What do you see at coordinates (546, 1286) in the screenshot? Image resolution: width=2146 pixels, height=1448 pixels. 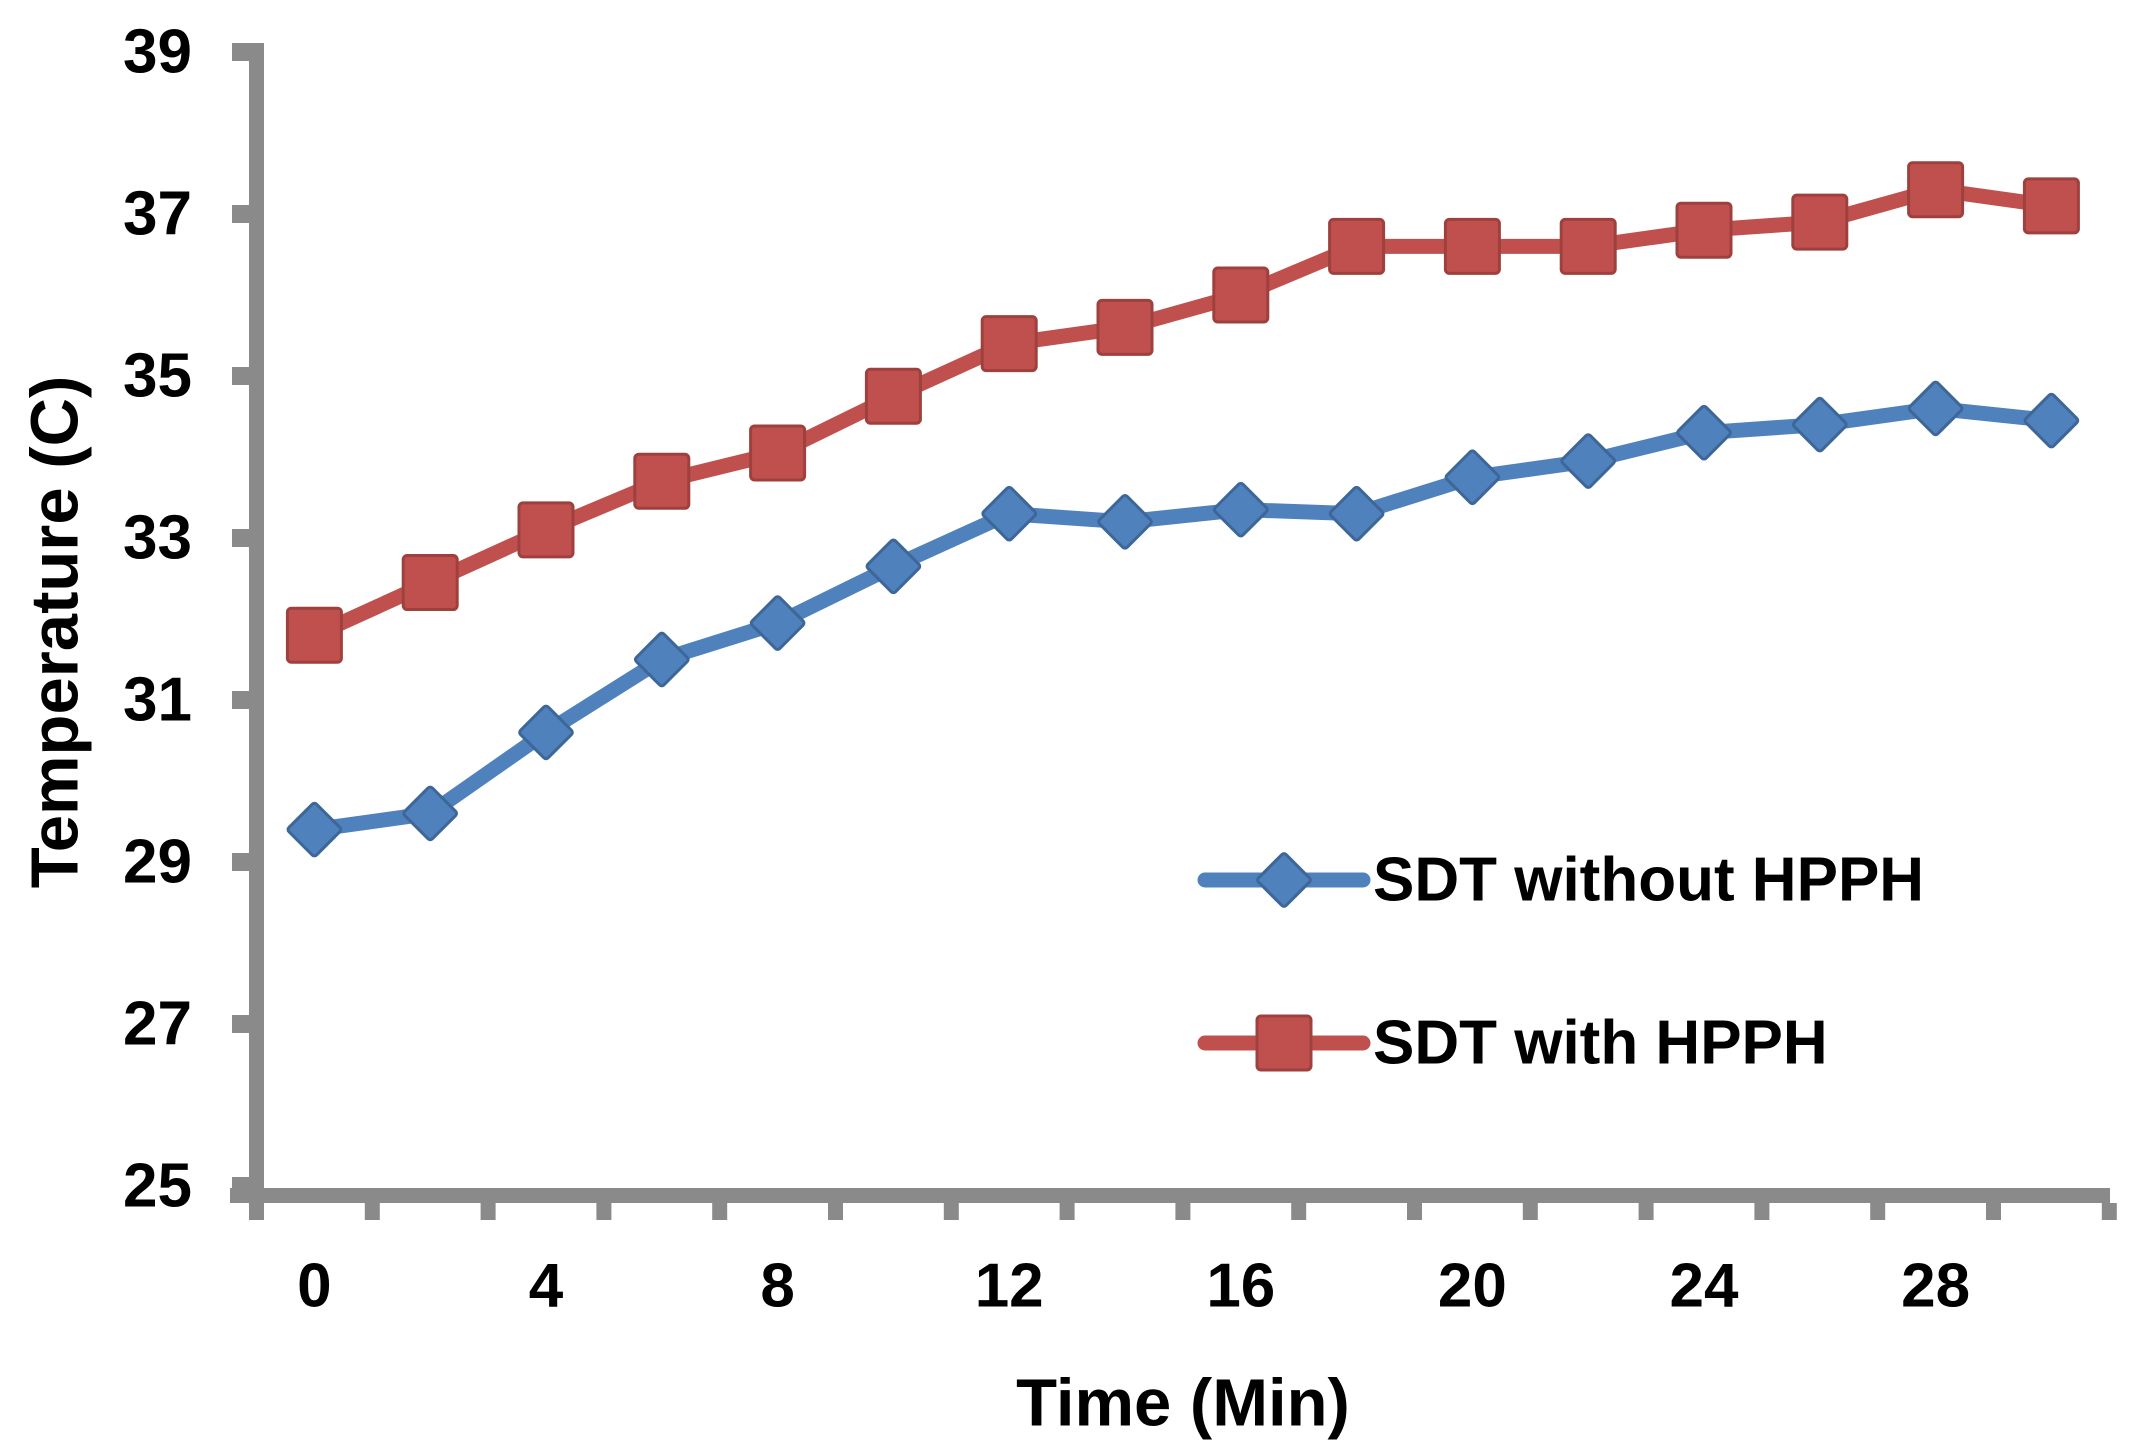 I see `x-tick-label-4: 4` at bounding box center [546, 1286].